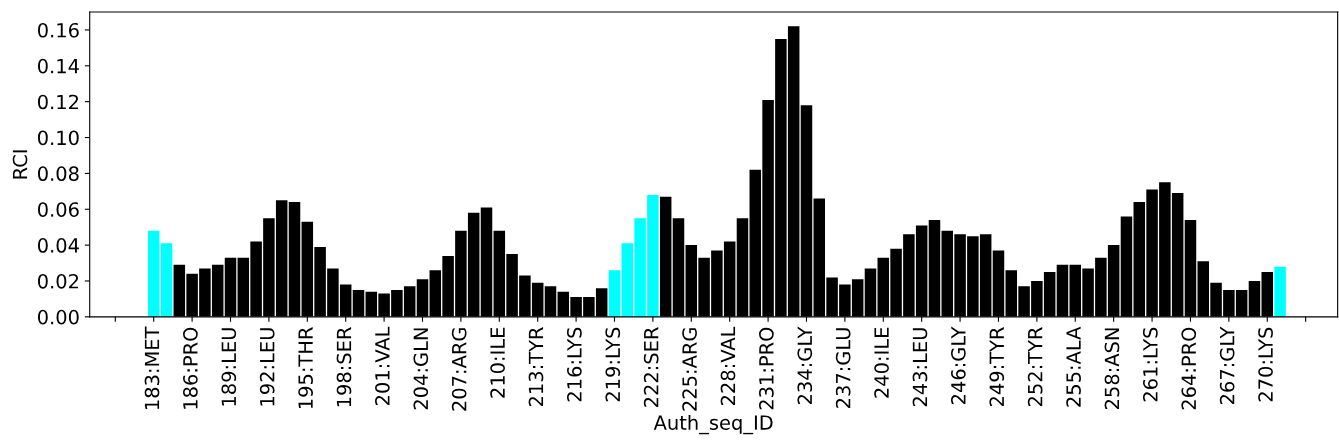 The width and height of the screenshot is (1339, 445). What do you see at coordinates (58, 317) in the screenshot?
I see `y-tick-label: 0.00` at bounding box center [58, 317].